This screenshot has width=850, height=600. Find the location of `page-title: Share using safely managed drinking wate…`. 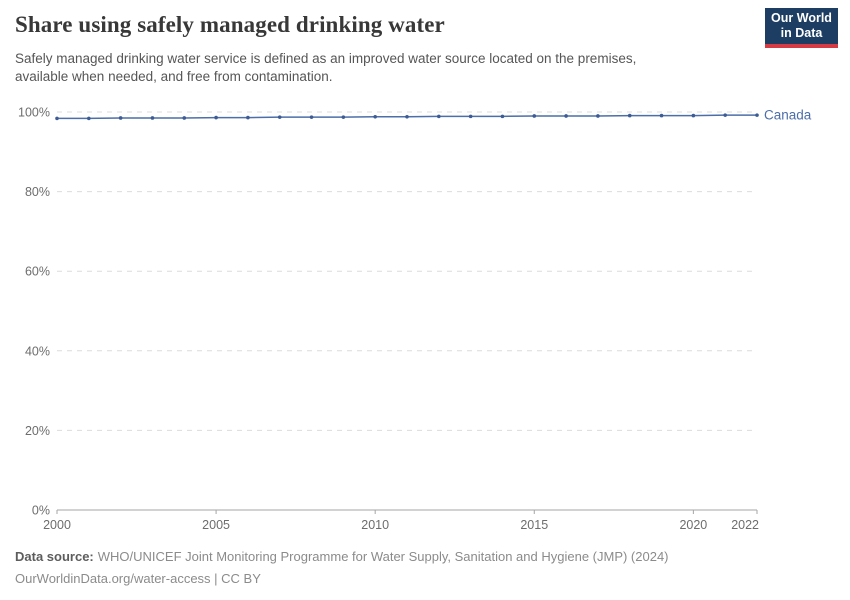

page-title: Share using safely managed drinking wate… is located at coordinates (230, 24).